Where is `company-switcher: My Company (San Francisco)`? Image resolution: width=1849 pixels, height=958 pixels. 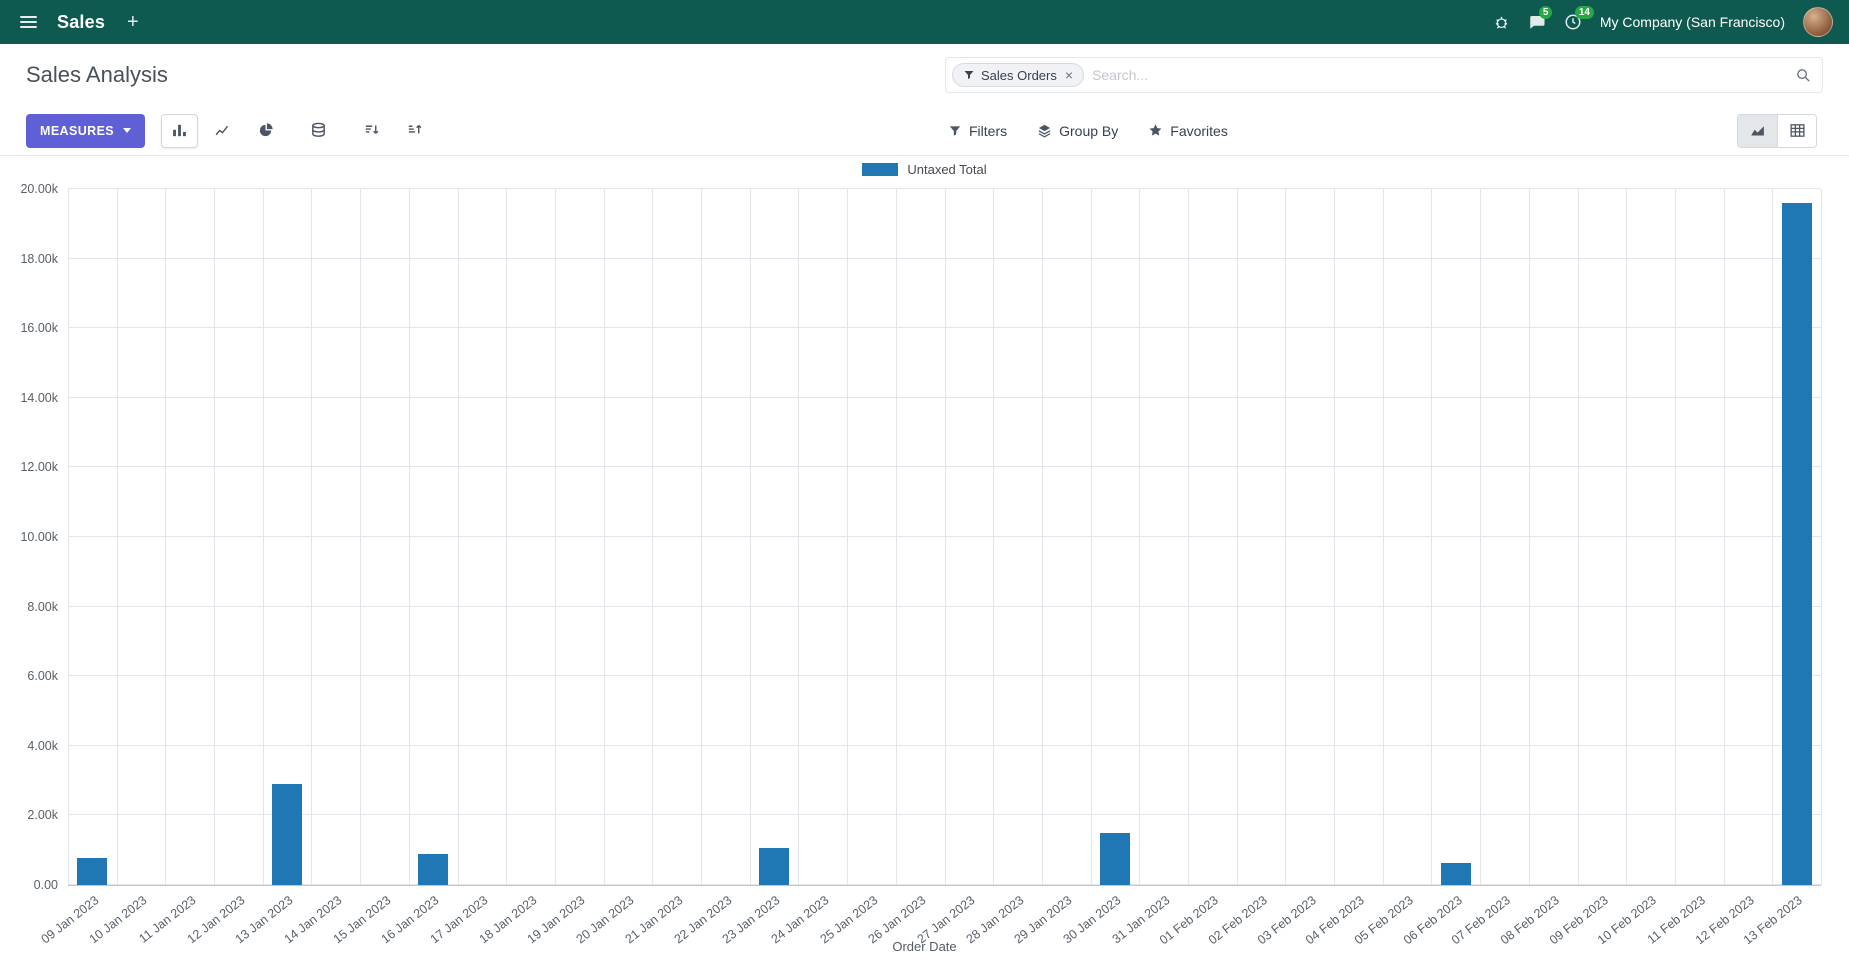 company-switcher: My Company (San Francisco) is located at coordinates (1692, 22).